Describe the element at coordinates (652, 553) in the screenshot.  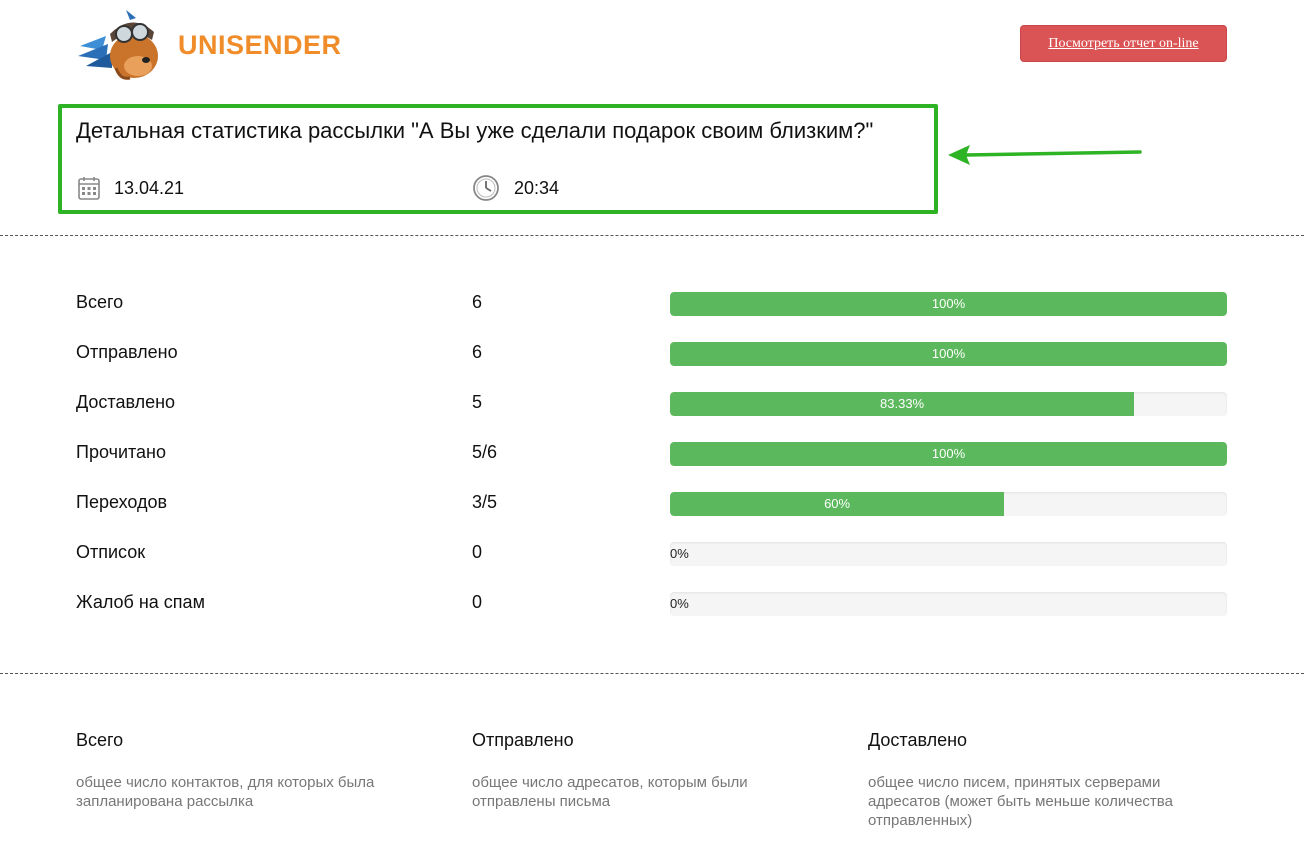
I see `stat-row: Отписок 0 0%` at that location.